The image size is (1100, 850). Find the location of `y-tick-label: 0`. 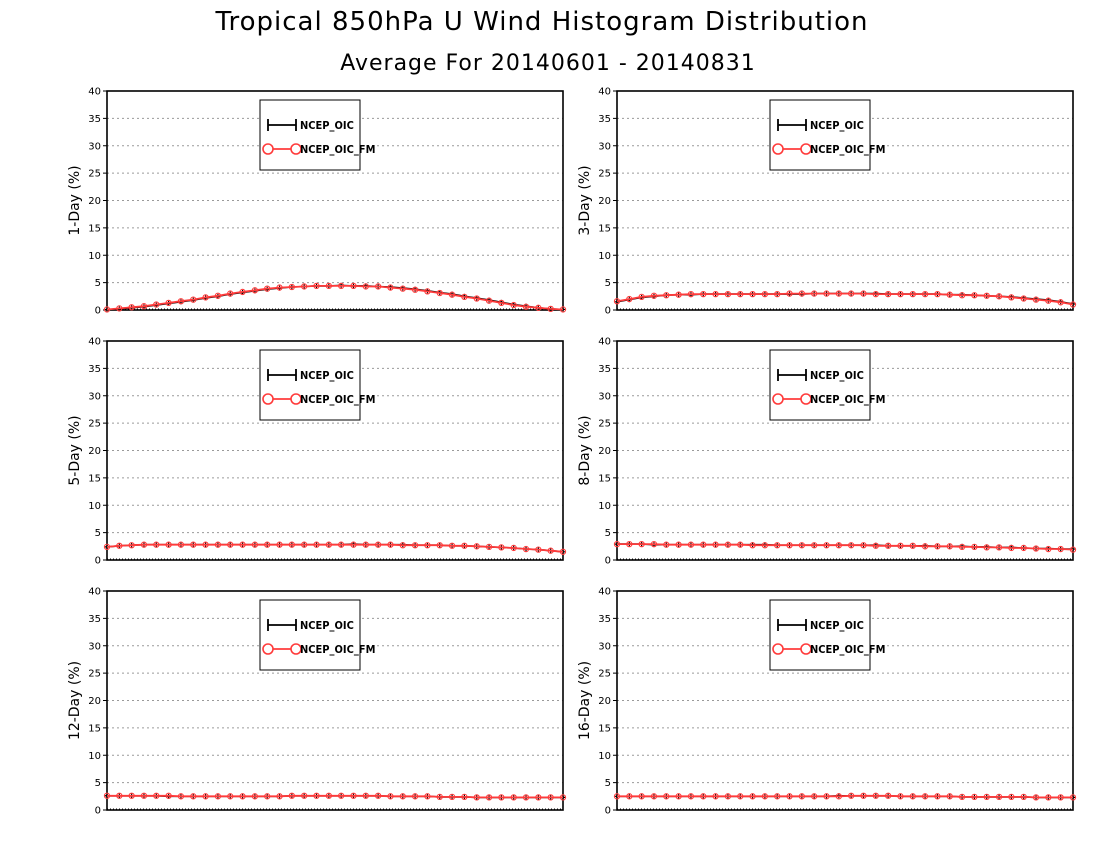

y-tick-label: 0 is located at coordinates (98, 561).